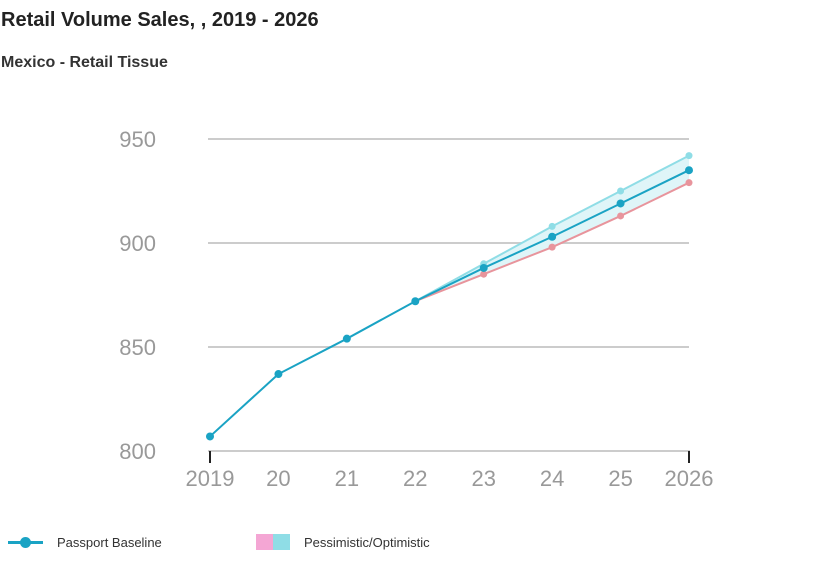  What do you see at coordinates (689, 156) in the screenshot?
I see `optimistic-point-2026` at bounding box center [689, 156].